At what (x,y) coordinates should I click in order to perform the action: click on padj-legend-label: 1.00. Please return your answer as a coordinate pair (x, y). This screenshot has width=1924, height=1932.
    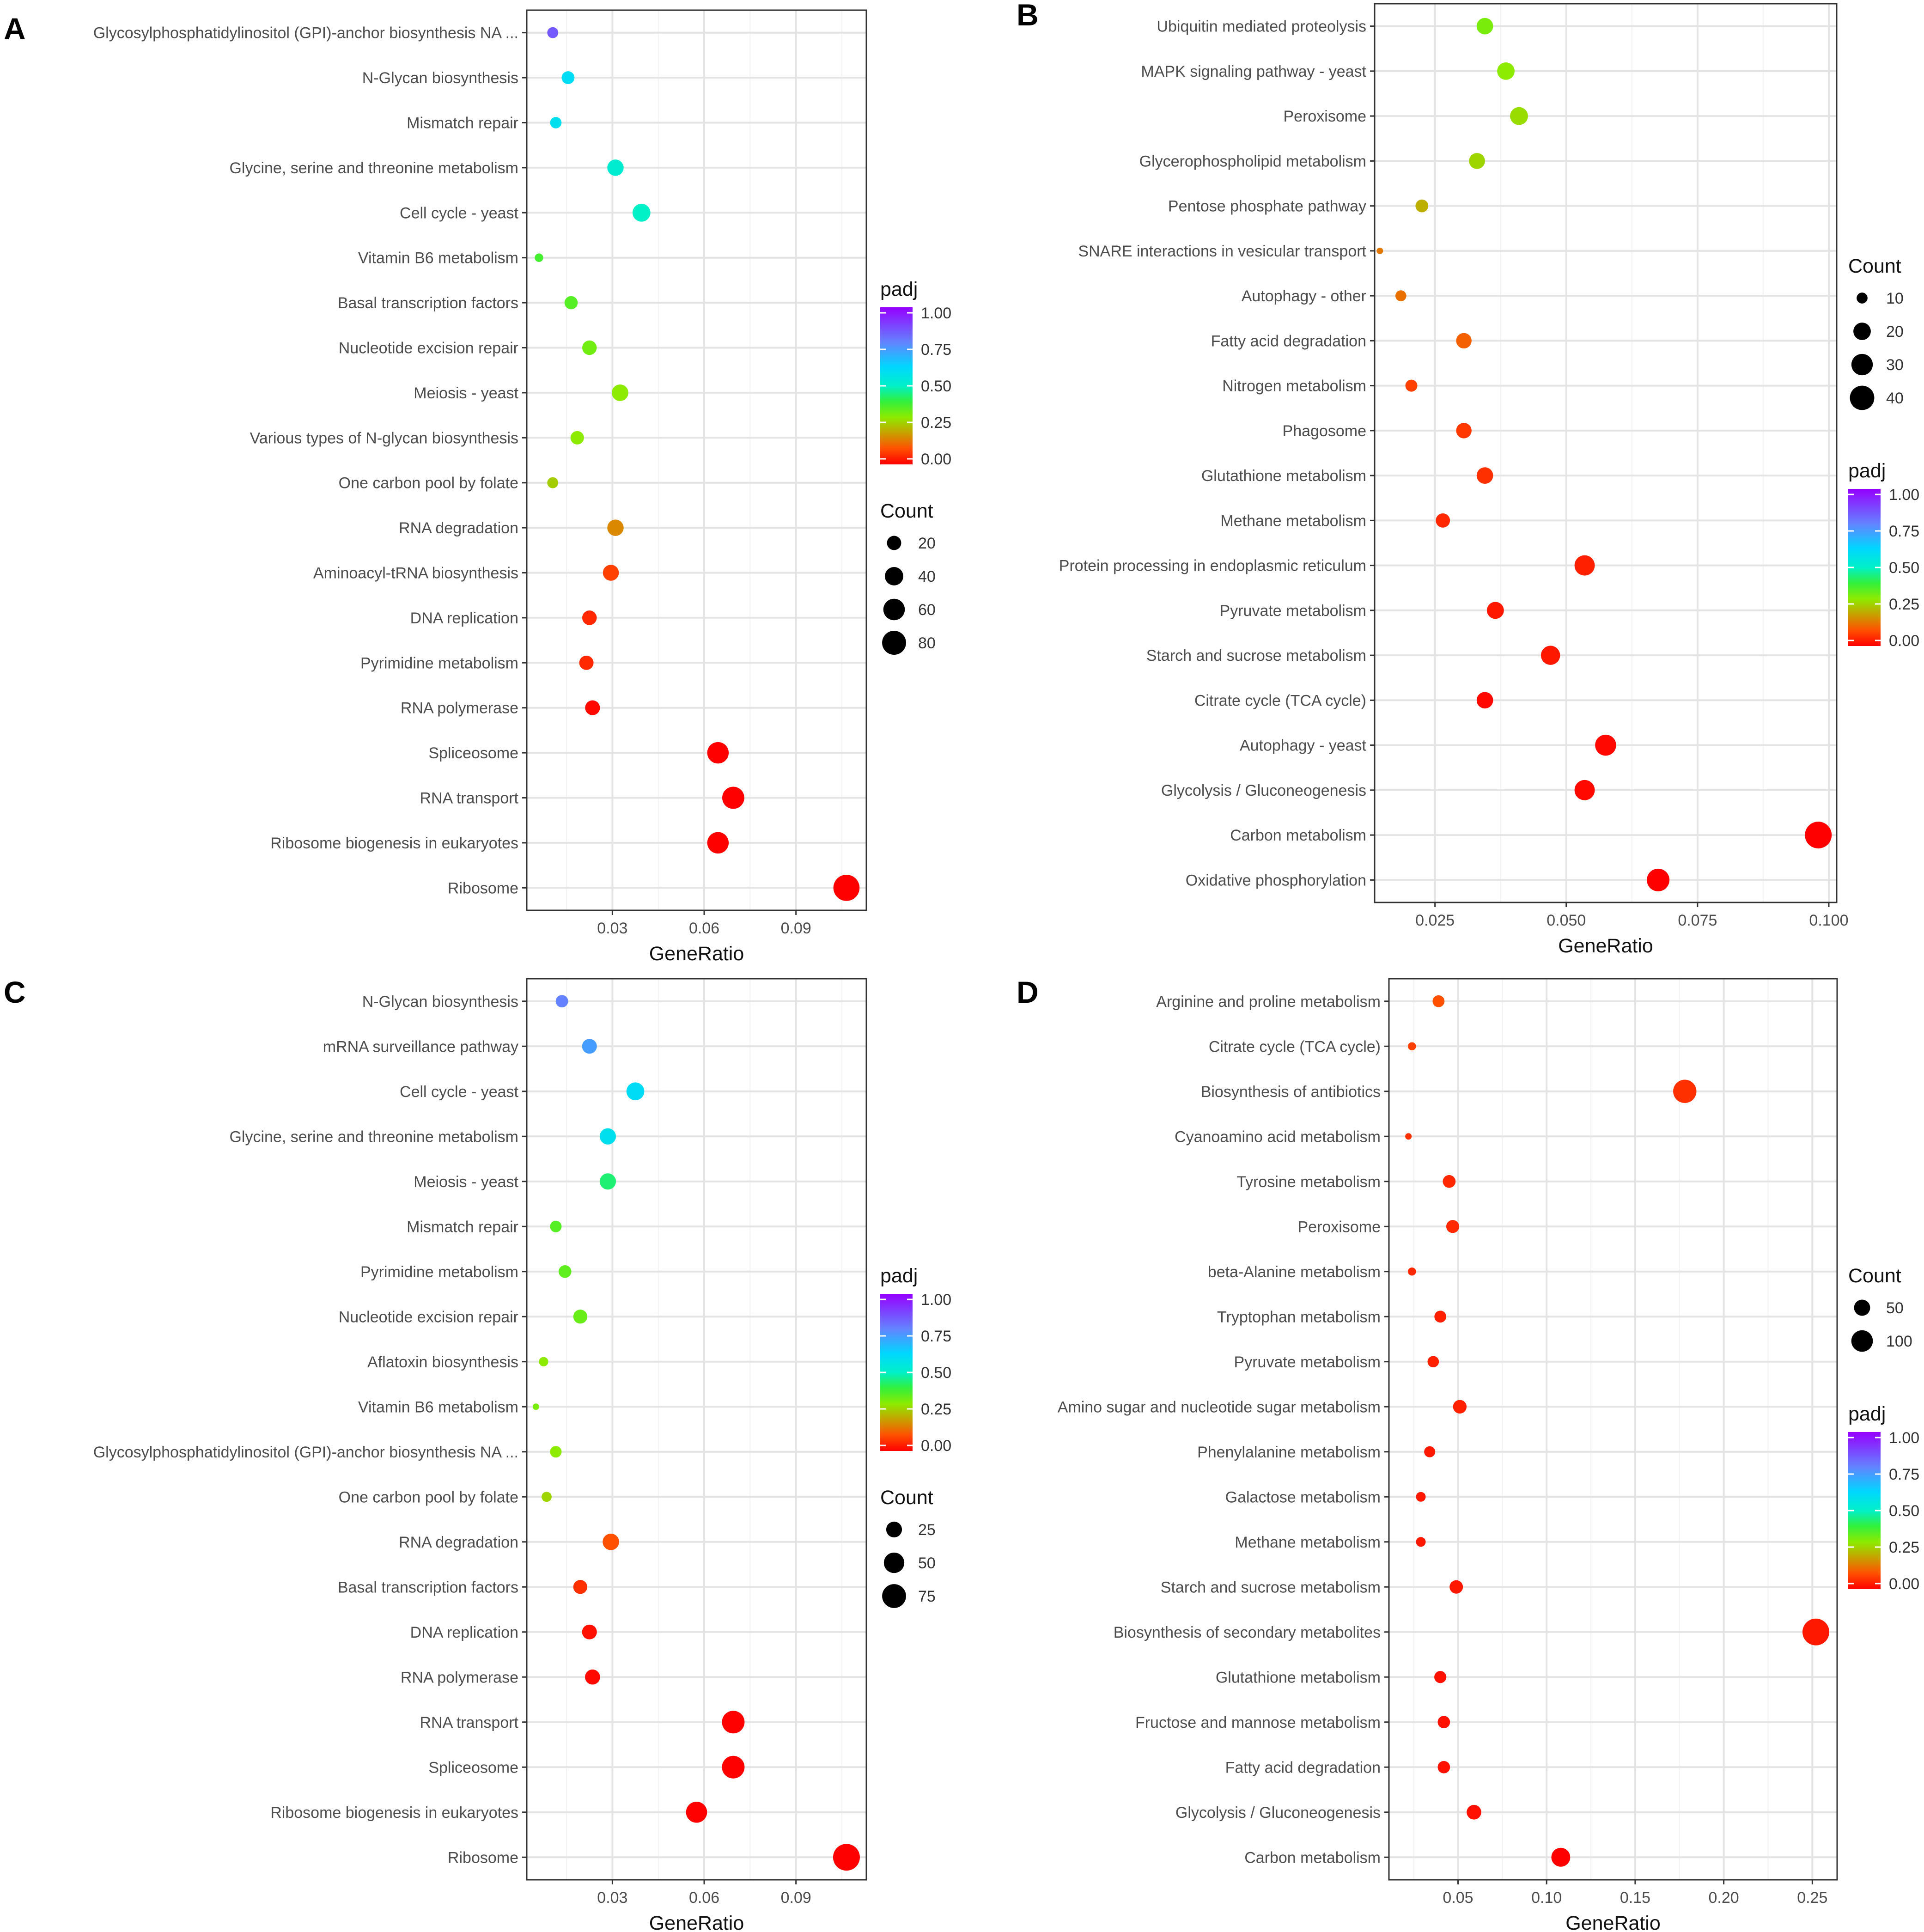
    Looking at the image, I should click on (936, 314).